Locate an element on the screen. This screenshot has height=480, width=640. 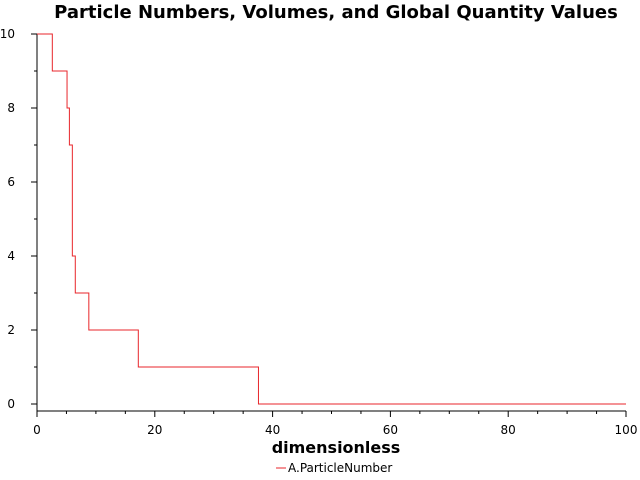
x-tick-label: 100 is located at coordinates (626, 430).